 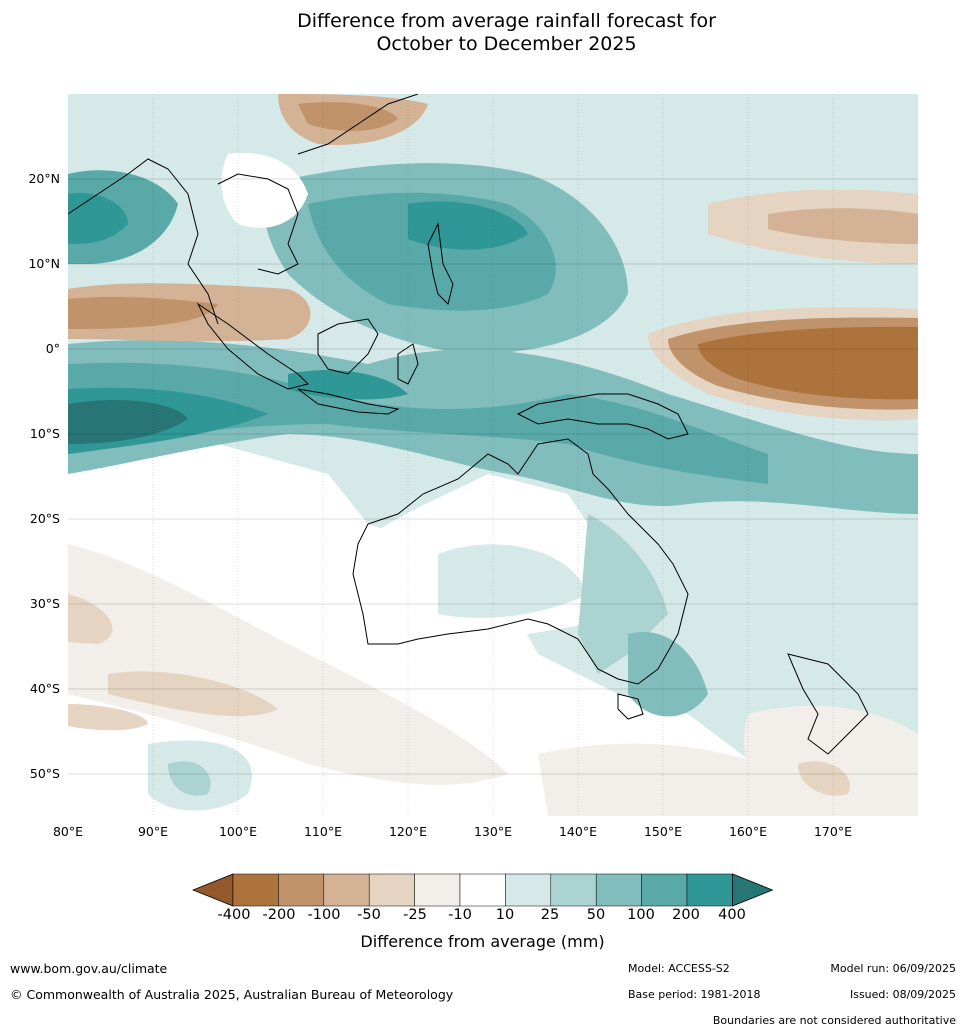 What do you see at coordinates (596, 915) in the screenshot?
I see `colorbar-label: 50` at bounding box center [596, 915].